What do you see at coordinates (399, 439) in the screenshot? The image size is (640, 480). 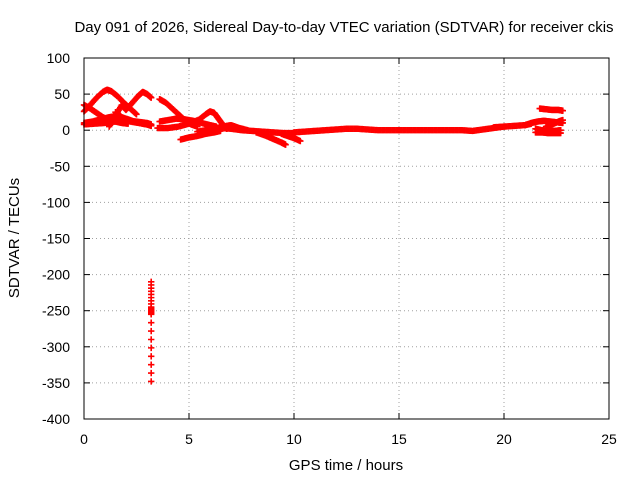 I see `x-tick-label: 15` at bounding box center [399, 439].